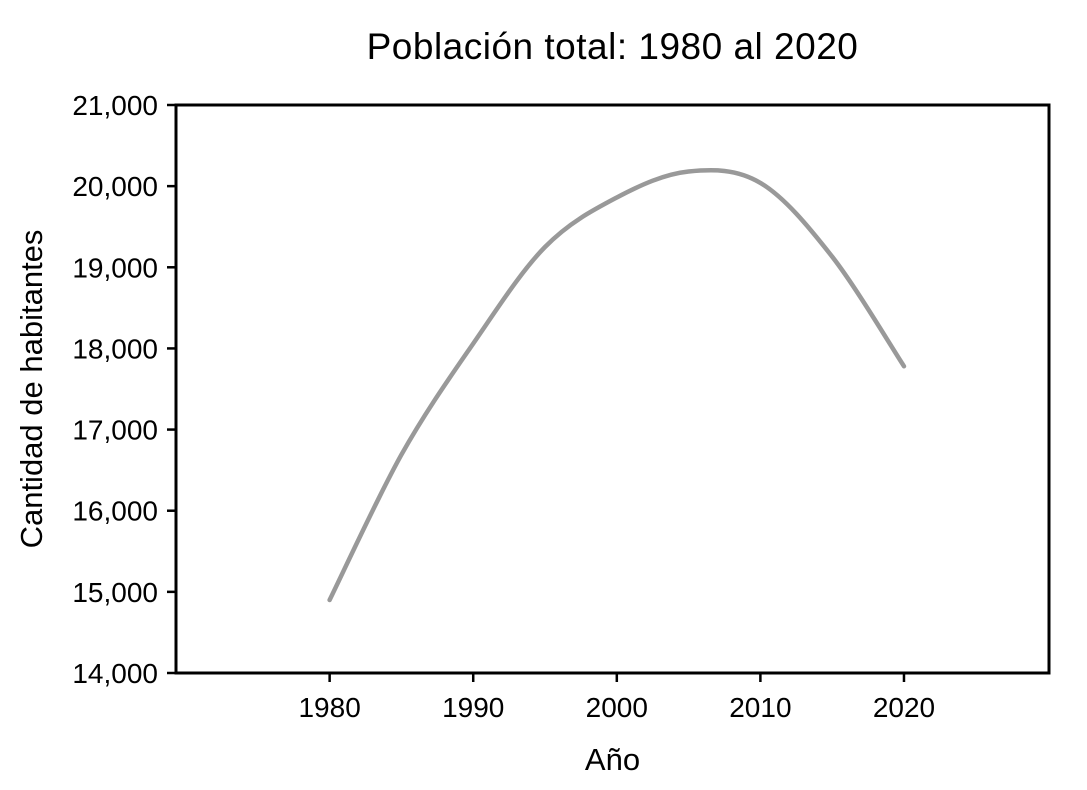 The image size is (1087, 790). What do you see at coordinates (473, 707) in the screenshot?
I see `x-tick-label: 1990` at bounding box center [473, 707].